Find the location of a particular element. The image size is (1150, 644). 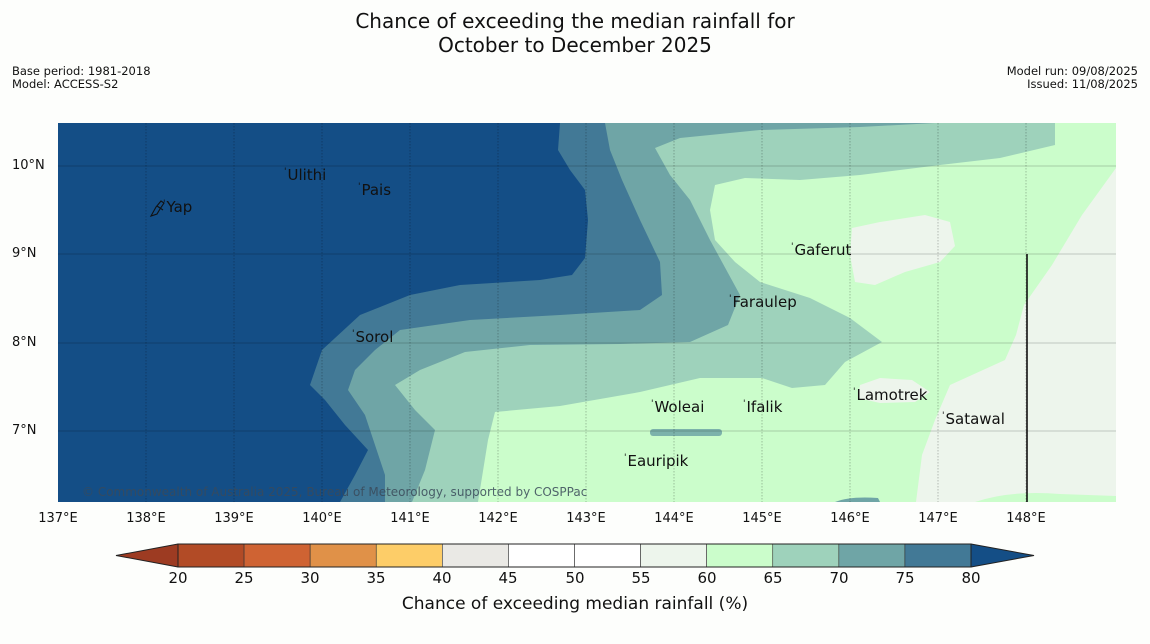

base-info: Base period: 1981-2018 Model: ACCESS-S2 is located at coordinates (81, 78).